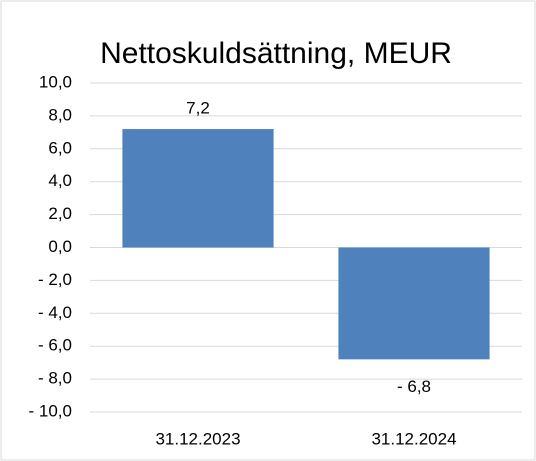 The image size is (536, 461). I want to click on y-tick-label: 4,0, so click(60, 180).